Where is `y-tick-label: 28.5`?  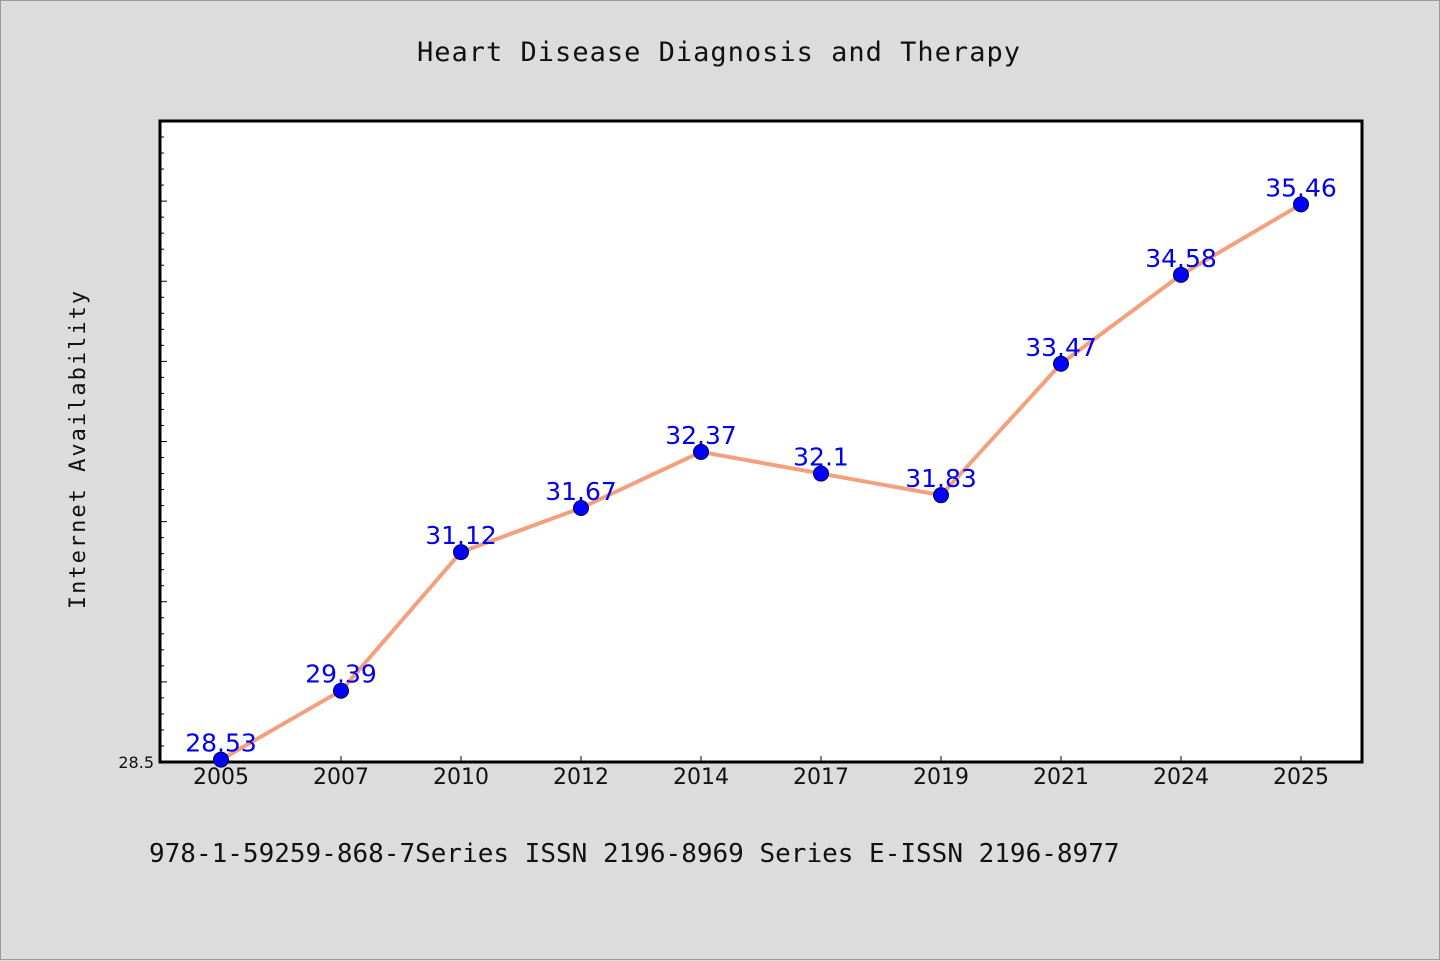 y-tick-label: 28.5 is located at coordinates (136, 762).